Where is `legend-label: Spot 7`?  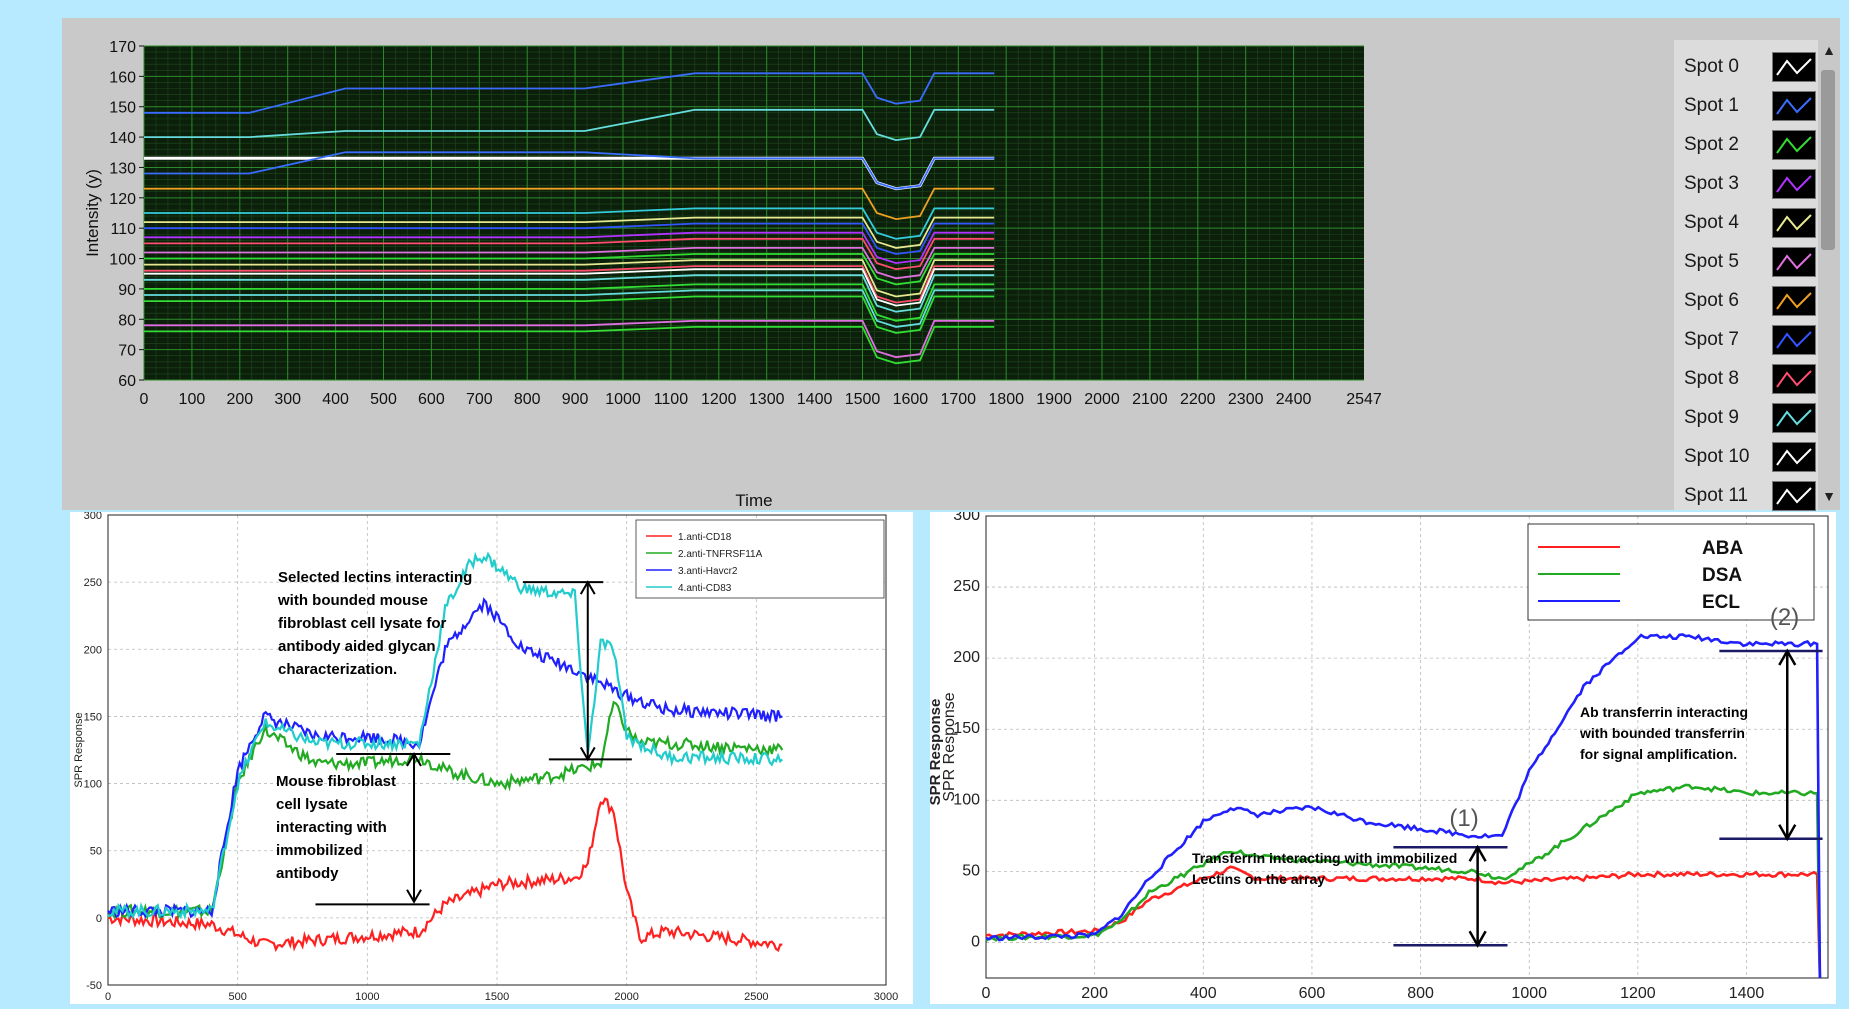
legend-label: Spot 7 is located at coordinates (1711, 339).